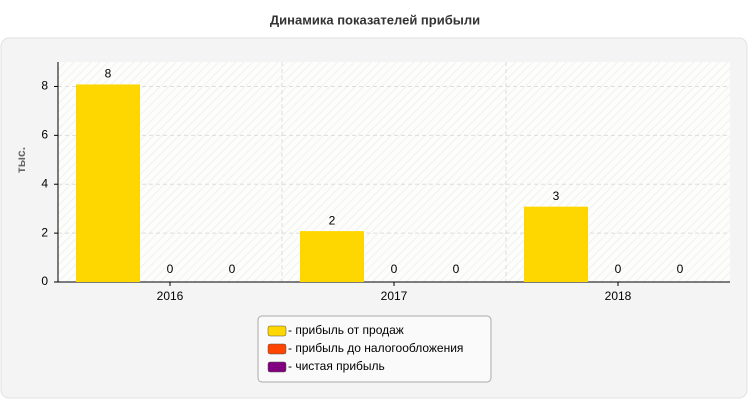 This screenshot has height=405, width=750. I want to click on x-tick-label: 2018, so click(618, 296).